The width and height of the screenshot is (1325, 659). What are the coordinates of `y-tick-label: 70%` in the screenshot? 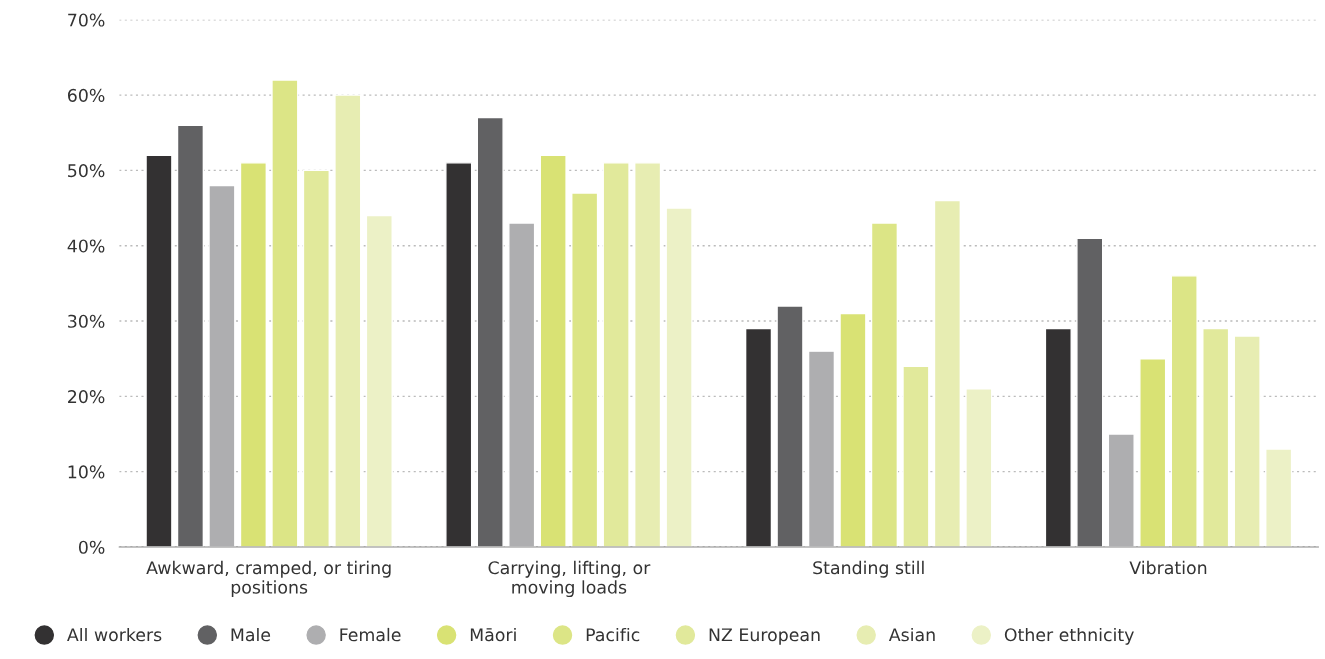 It's located at (86, 20).